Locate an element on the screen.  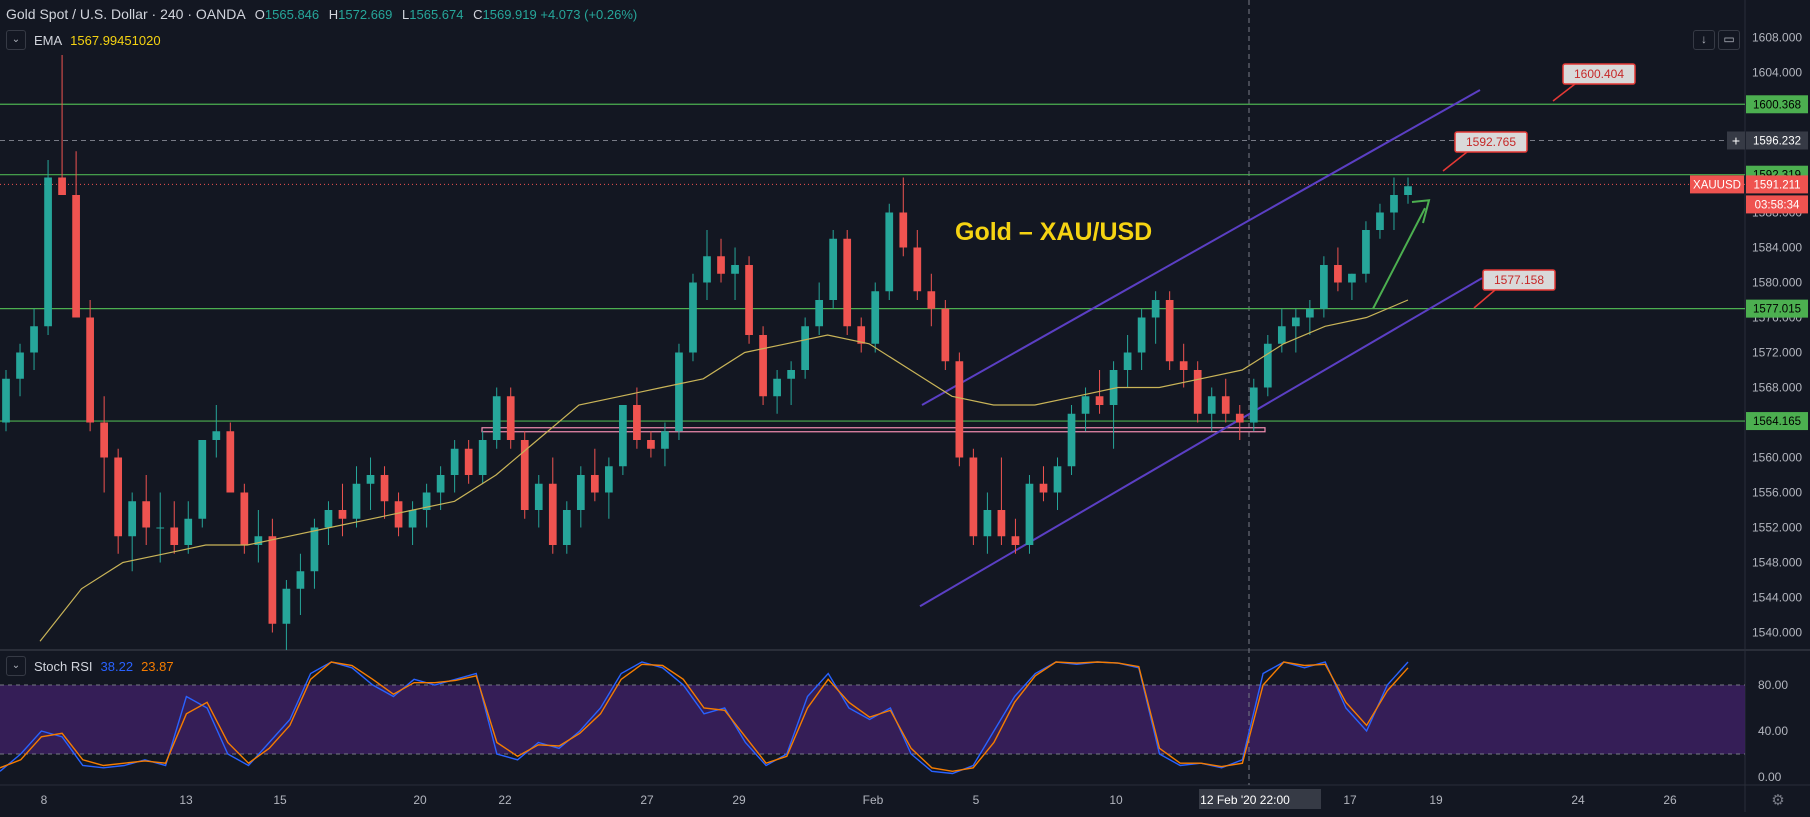
interval-label: 240 is located at coordinates (172, 14).